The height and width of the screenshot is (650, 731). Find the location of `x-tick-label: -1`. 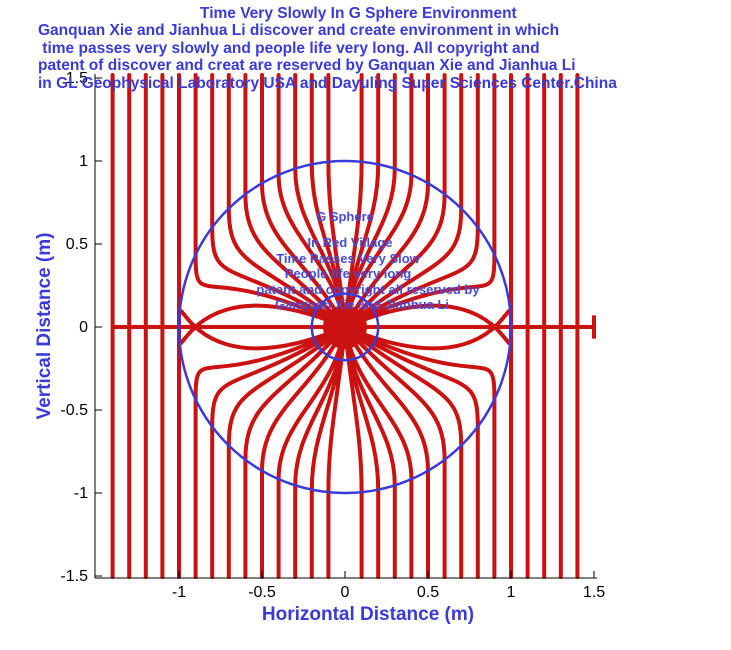

x-tick-label: -1 is located at coordinates (179, 592).